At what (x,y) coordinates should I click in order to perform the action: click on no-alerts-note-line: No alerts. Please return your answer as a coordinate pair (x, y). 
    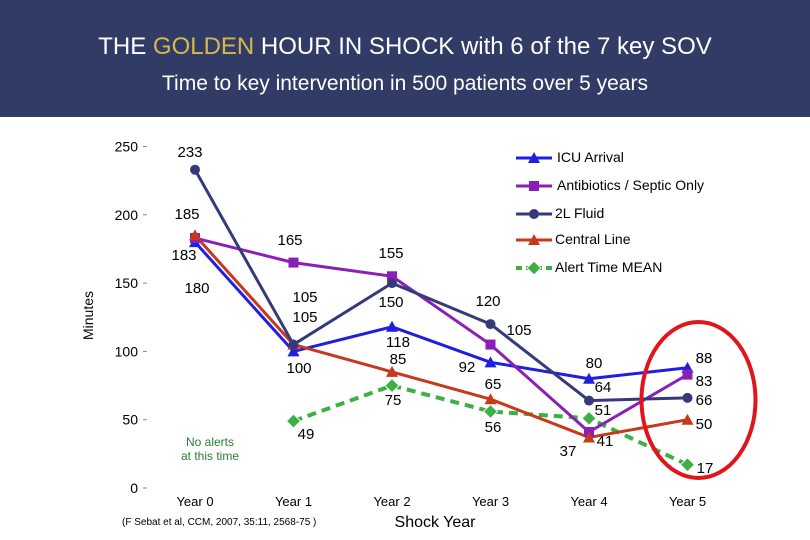
    Looking at the image, I should click on (210, 442).